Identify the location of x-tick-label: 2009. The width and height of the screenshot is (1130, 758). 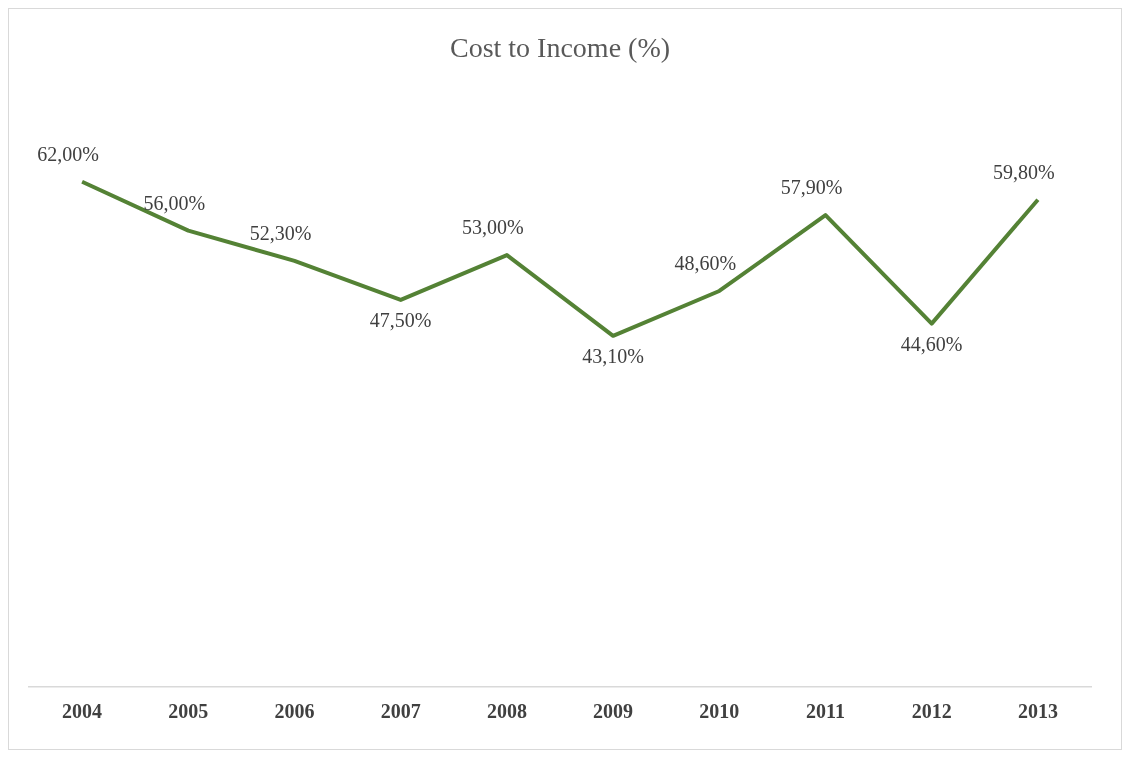
(613, 711).